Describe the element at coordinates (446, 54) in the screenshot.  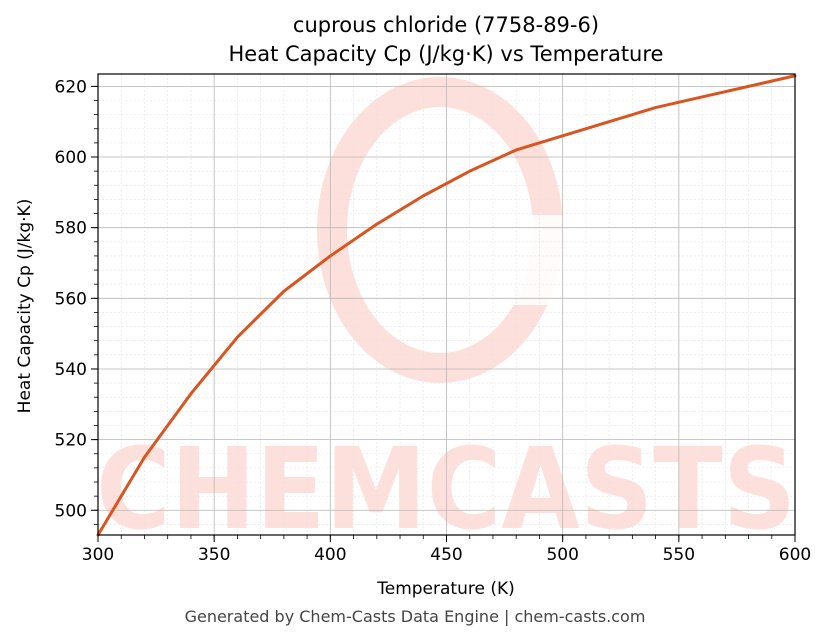
I see `chart-subtitle: Heat Capacity Cp (J/kg·K) vs Temperature` at that location.